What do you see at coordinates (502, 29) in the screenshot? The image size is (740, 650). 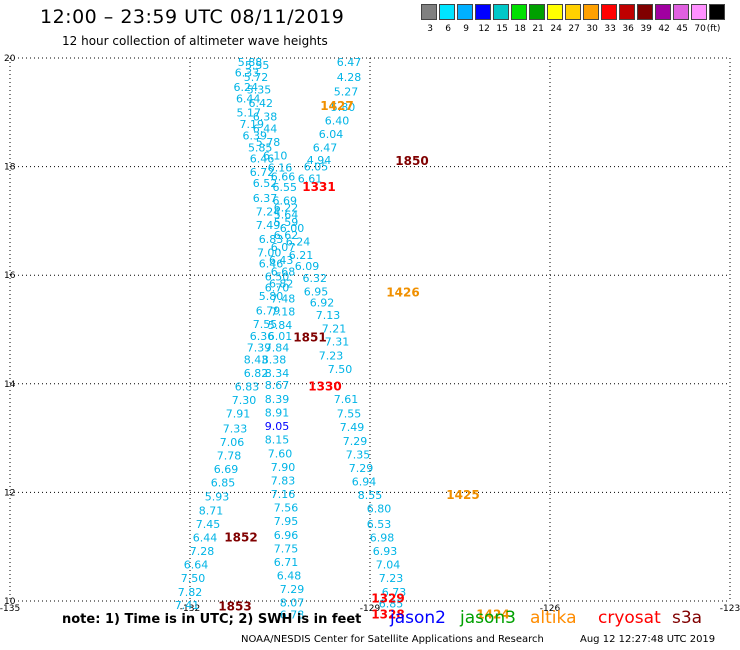 I see `colorbar-label: 15` at bounding box center [502, 29].